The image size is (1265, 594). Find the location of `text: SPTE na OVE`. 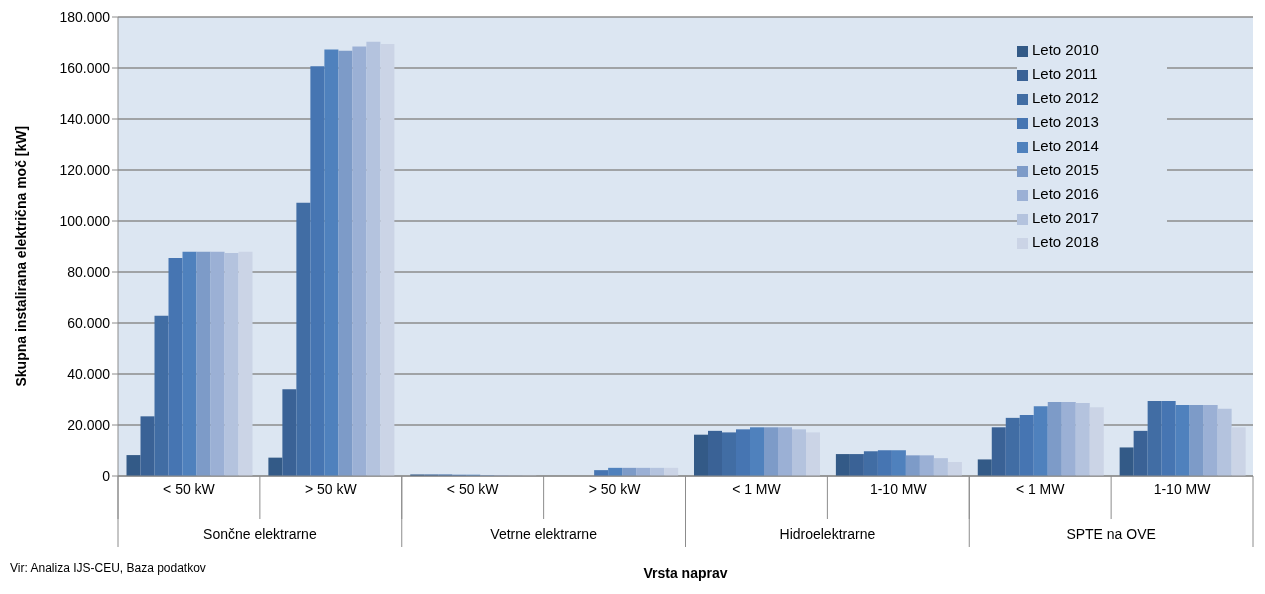

text: SPTE na OVE is located at coordinates (1111, 534).